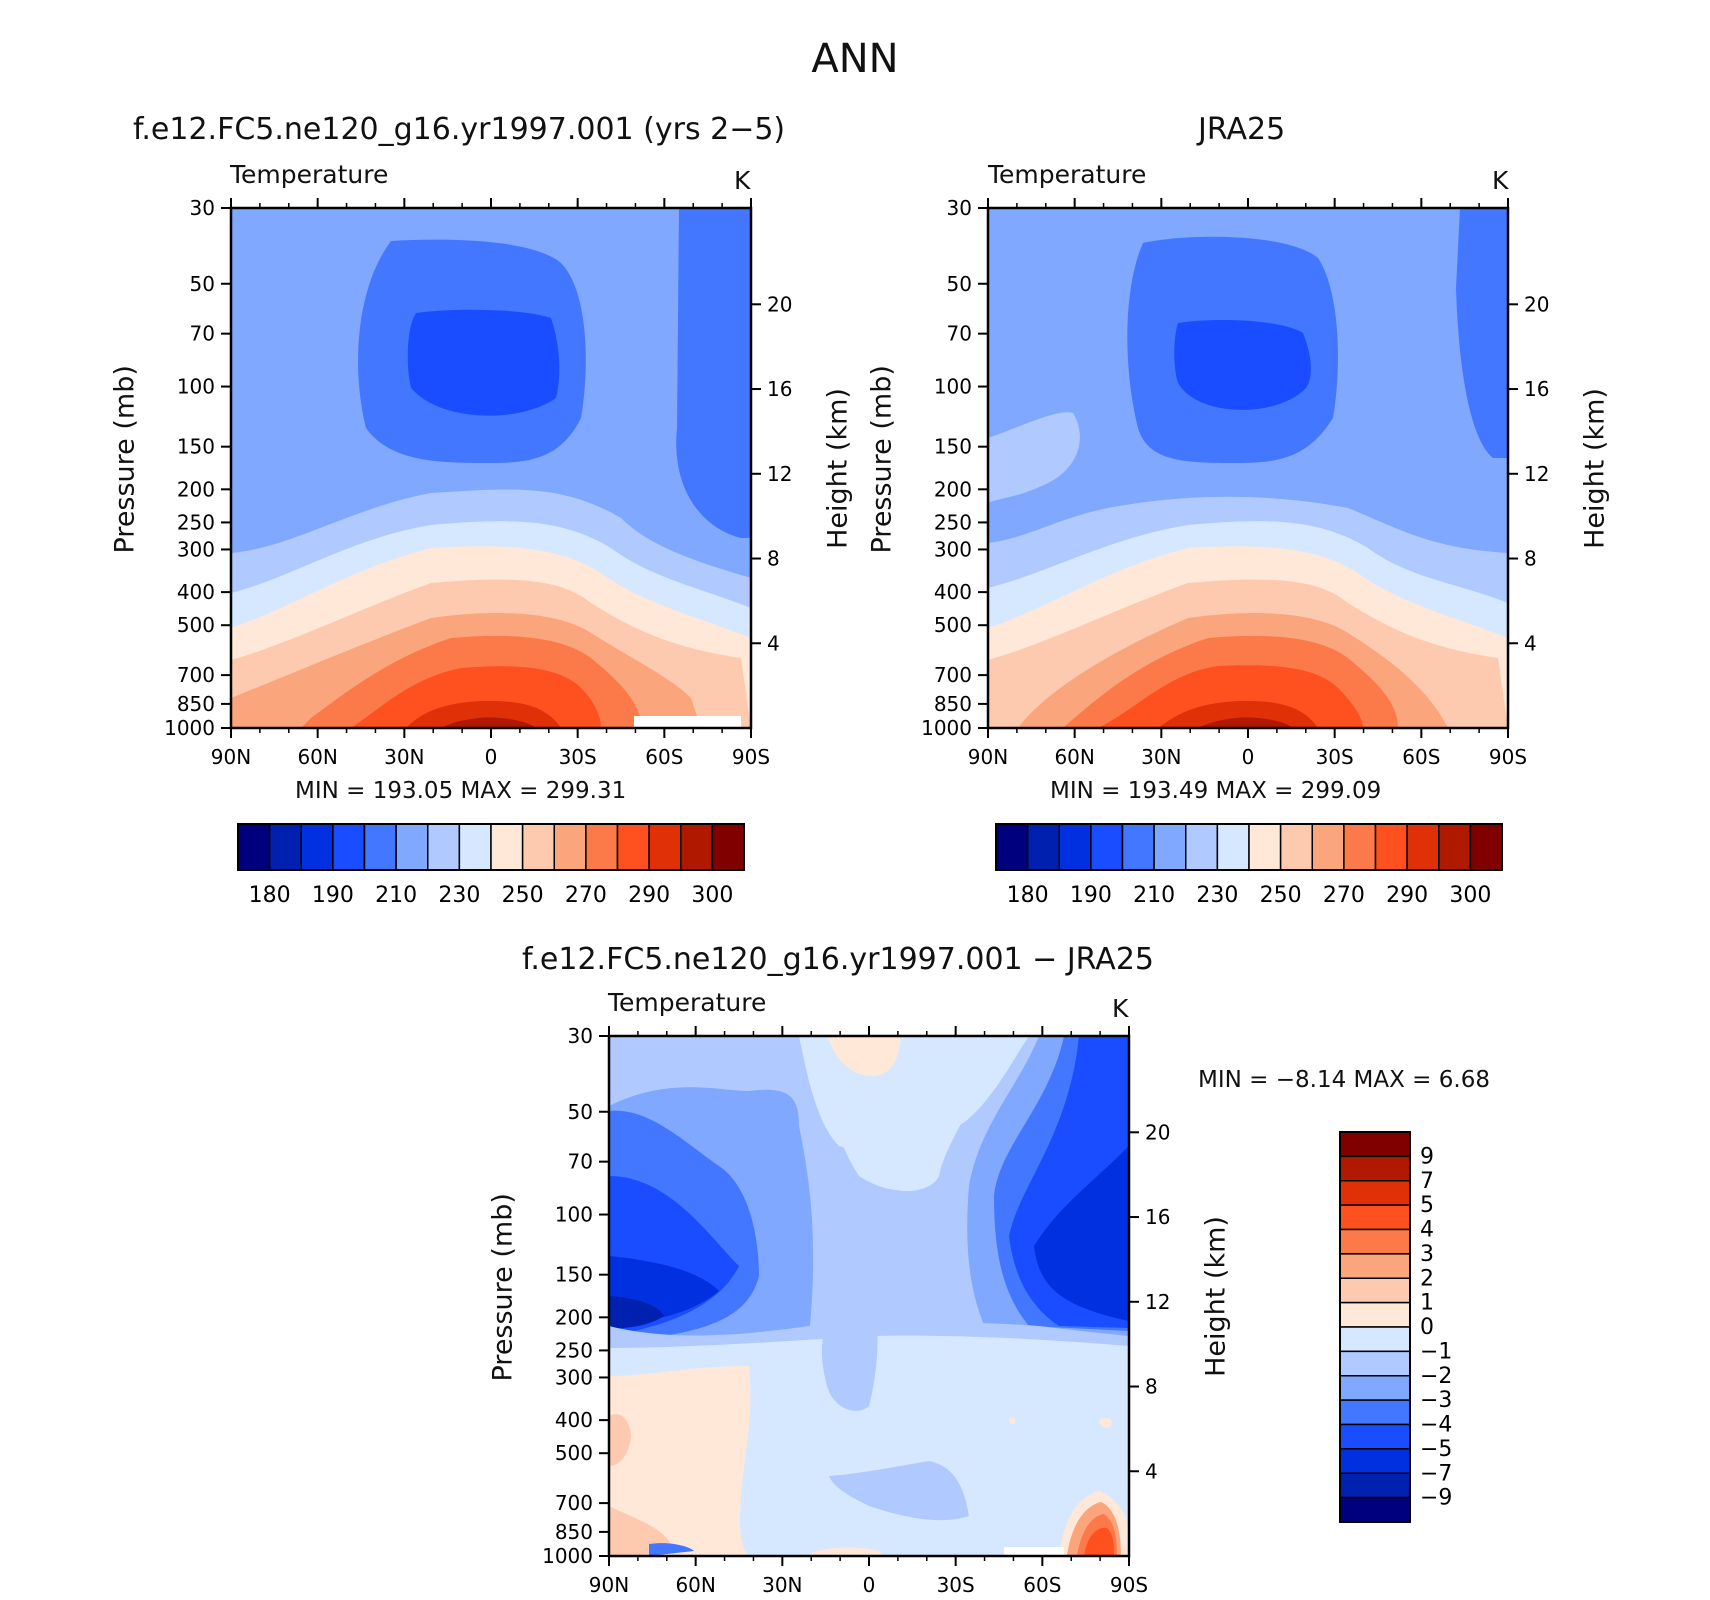  I want to click on fill-minus4-surface, so click(671, 1549).